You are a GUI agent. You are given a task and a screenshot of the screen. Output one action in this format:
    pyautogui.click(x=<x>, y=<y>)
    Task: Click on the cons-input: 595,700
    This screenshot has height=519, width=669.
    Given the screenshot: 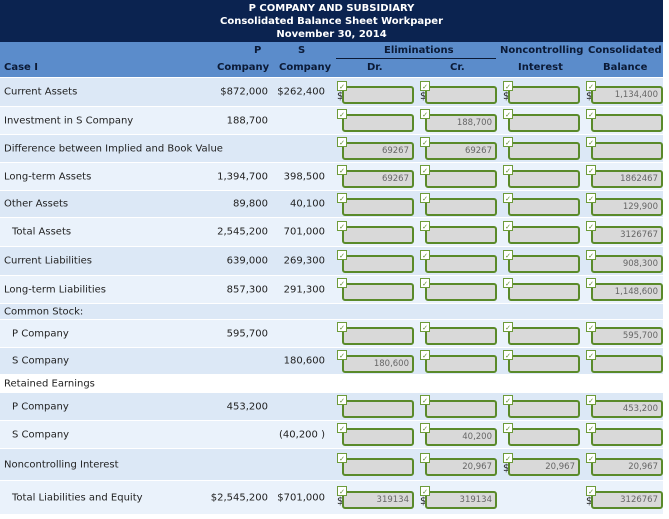 What is the action you would take?
    pyautogui.click(x=627, y=336)
    